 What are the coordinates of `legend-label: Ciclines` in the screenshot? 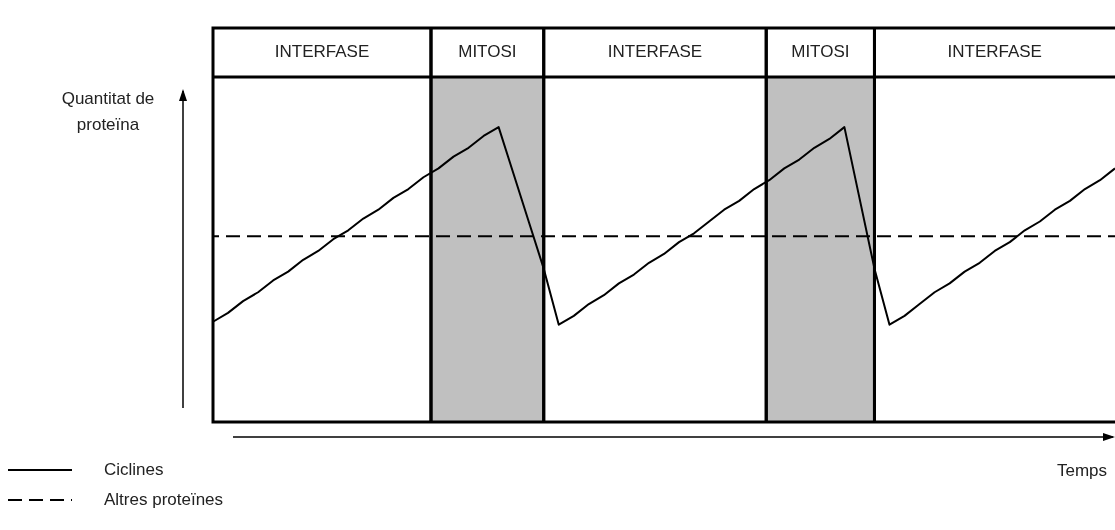 It's located at (134, 469).